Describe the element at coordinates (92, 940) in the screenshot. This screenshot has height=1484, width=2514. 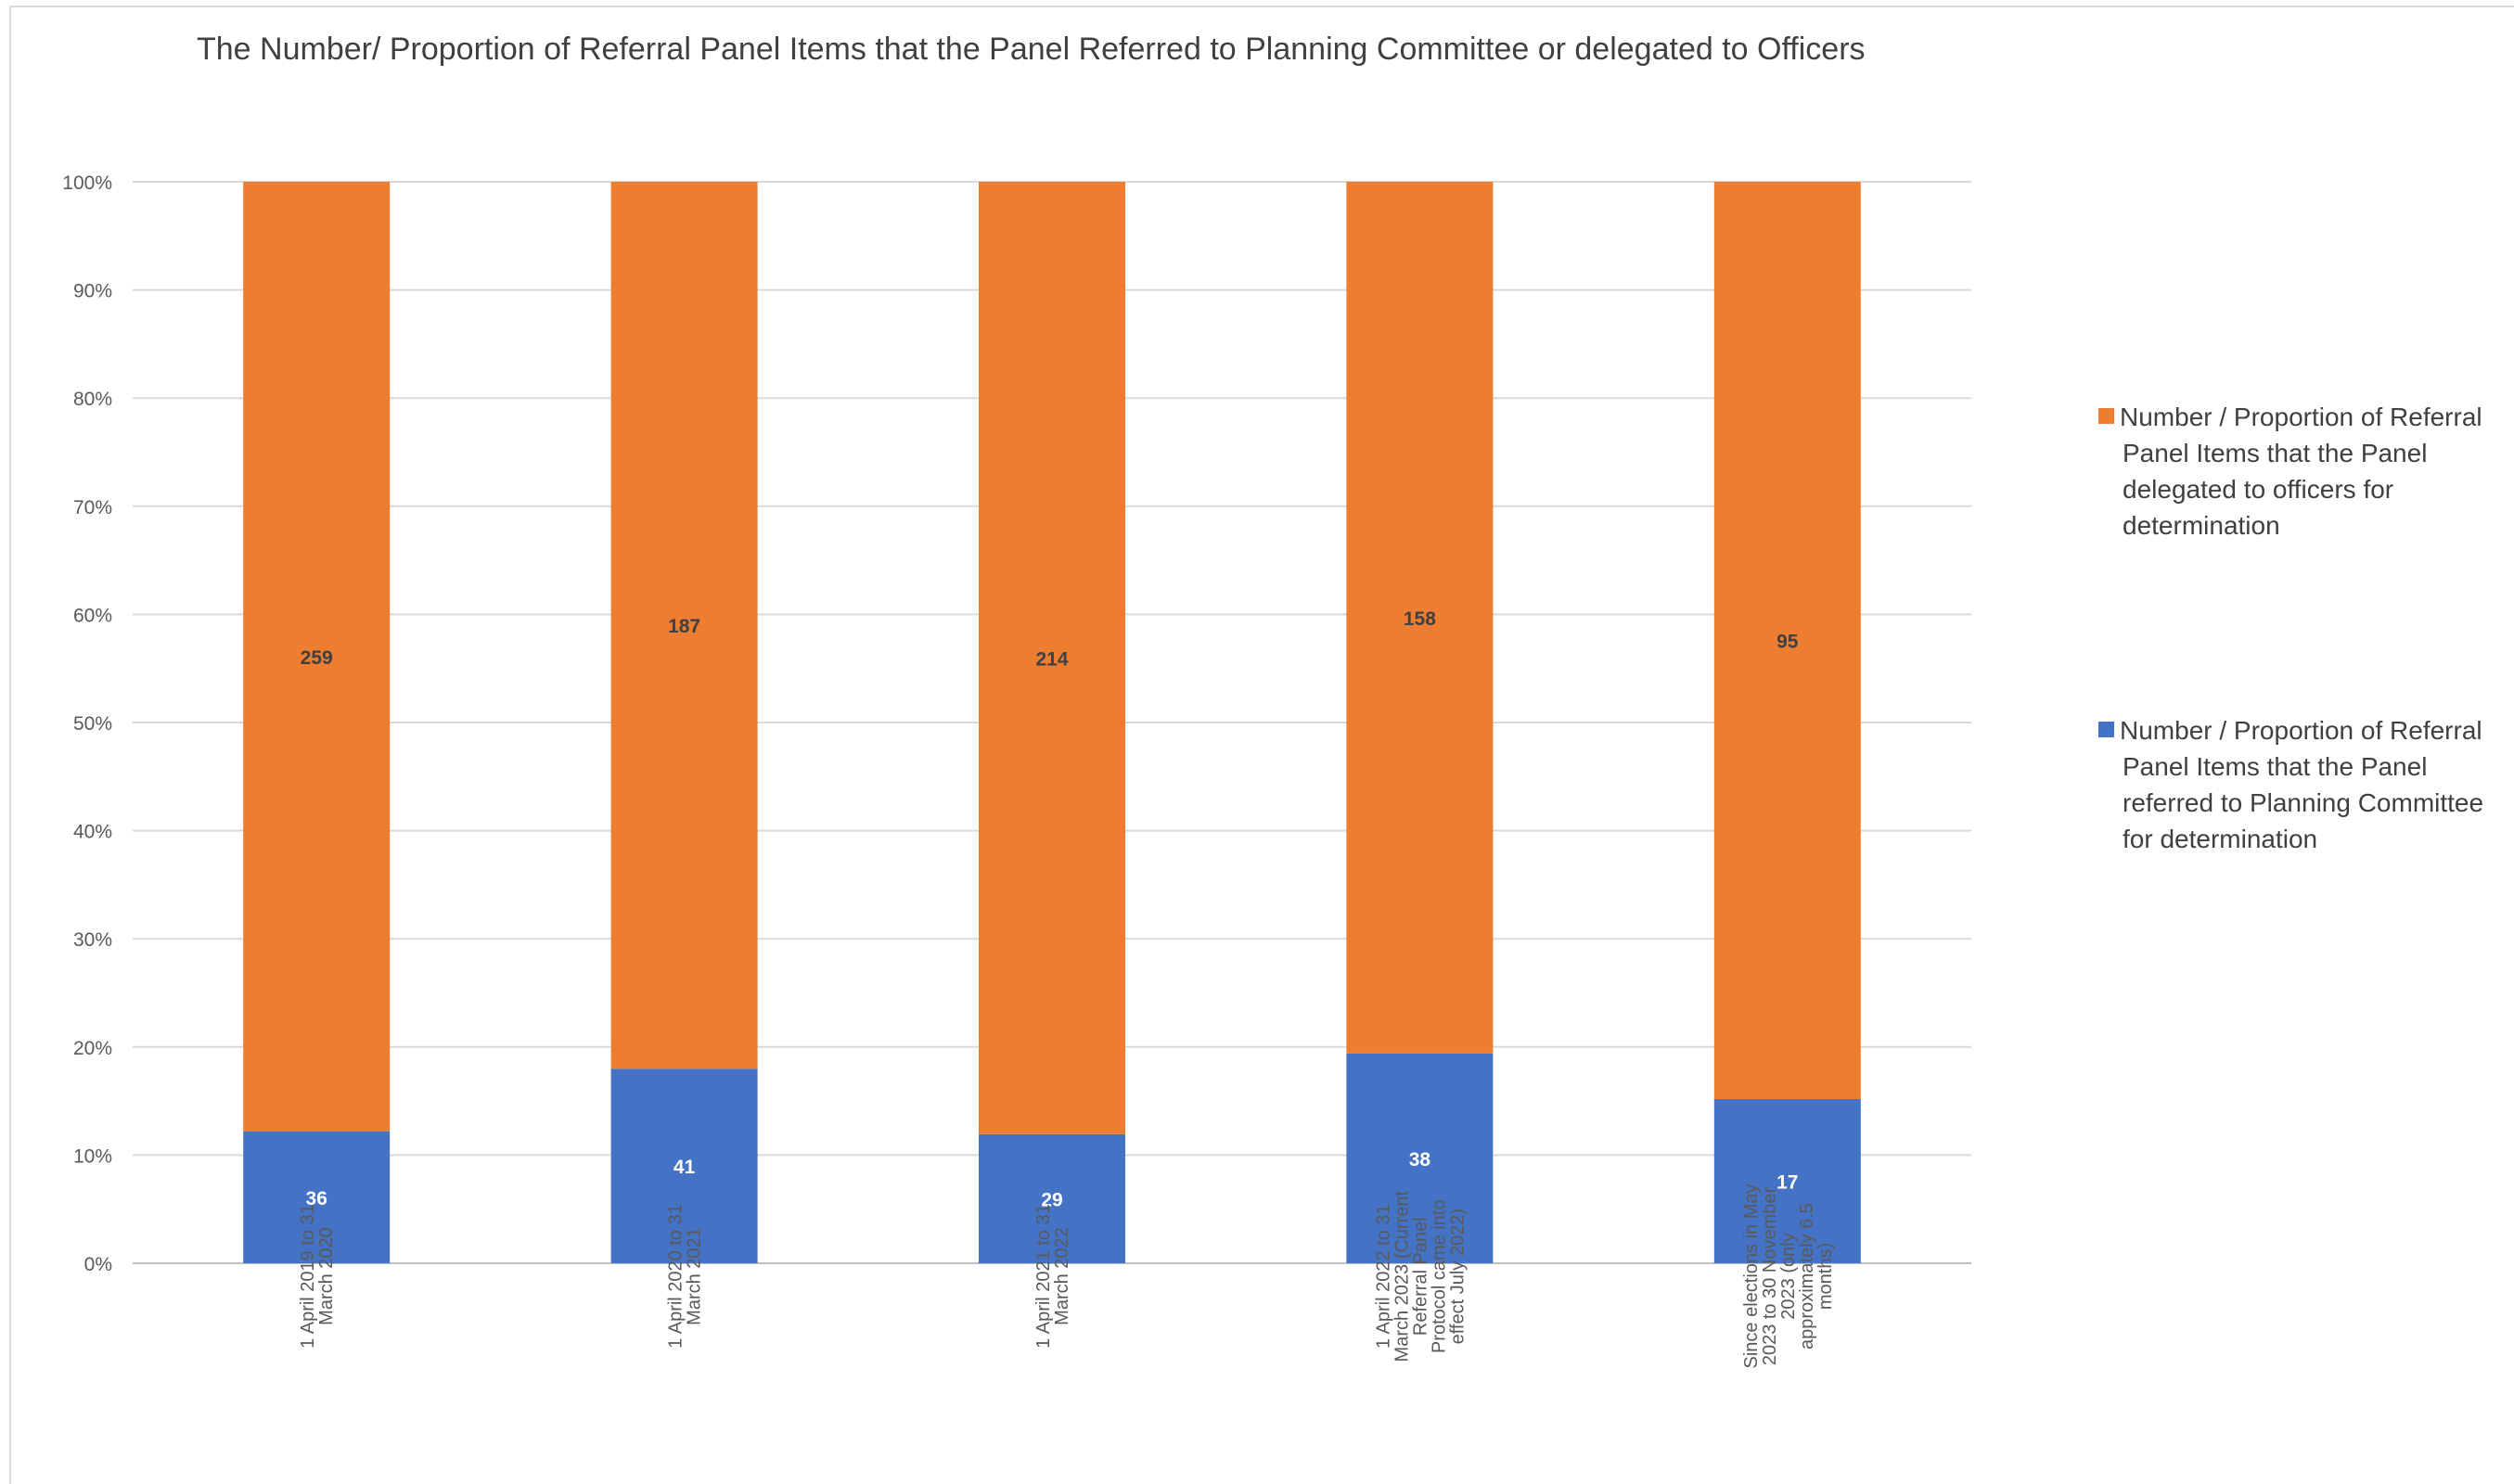
I see `y-tick-label: 30%` at that location.